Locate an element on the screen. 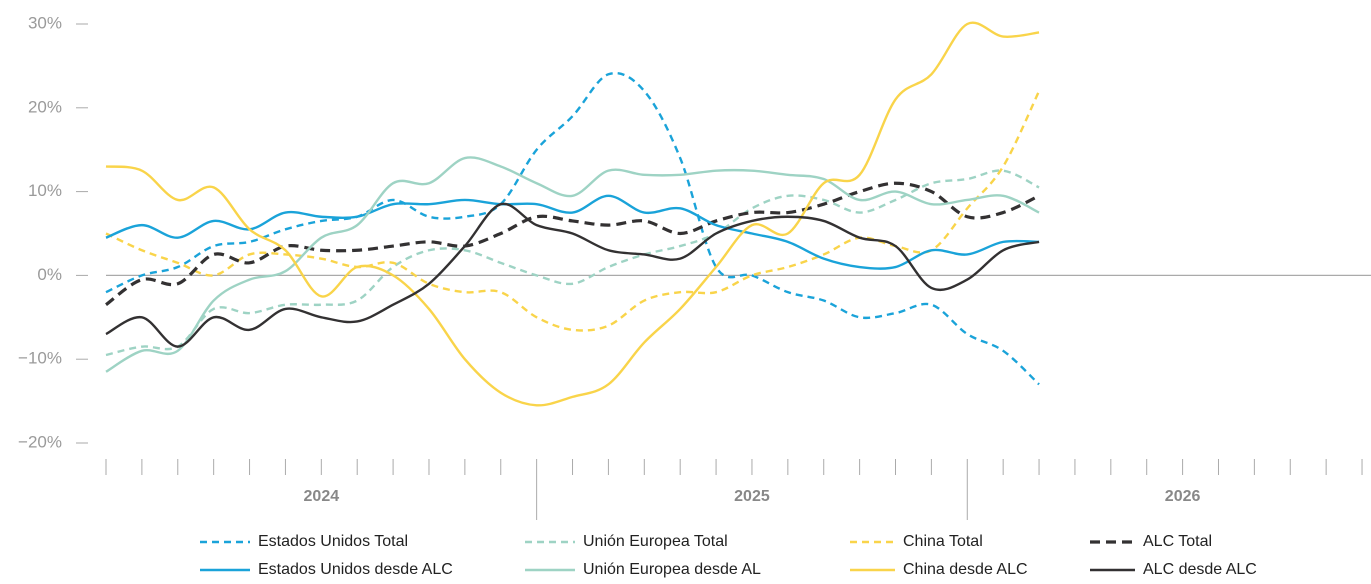  legend-label: Unión Europea desde AL is located at coordinates (672, 569).